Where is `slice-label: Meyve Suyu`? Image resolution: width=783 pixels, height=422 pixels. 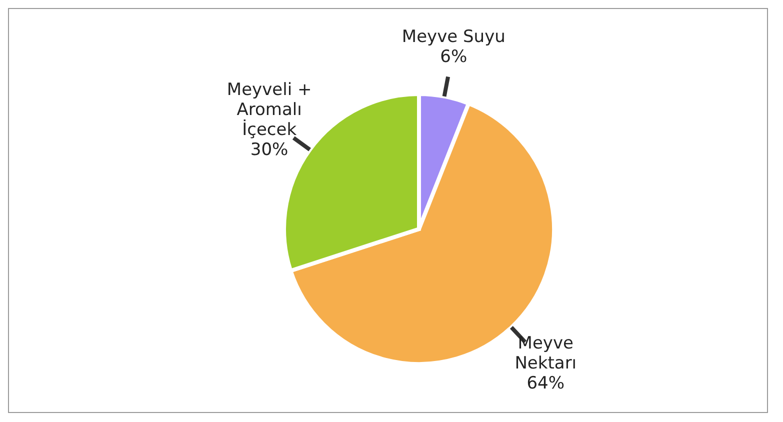 slice-label: Meyve Suyu is located at coordinates (454, 36).